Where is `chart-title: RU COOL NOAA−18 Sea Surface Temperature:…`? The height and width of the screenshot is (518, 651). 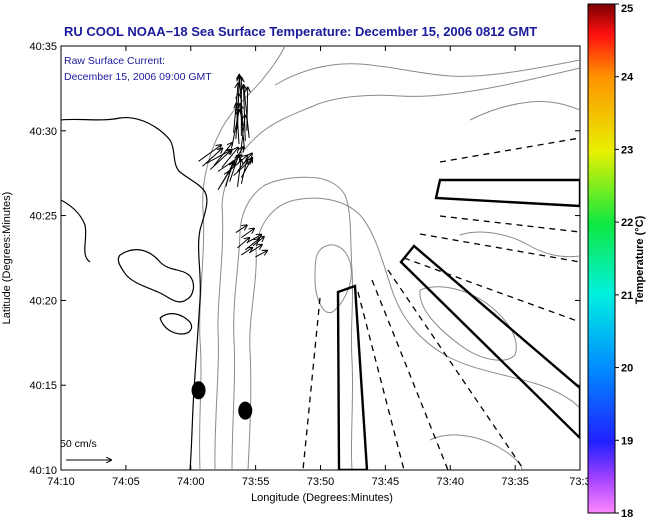
chart-title: RU COOL NOAA−18 Sea Surface Temperature:… is located at coordinates (300, 31).